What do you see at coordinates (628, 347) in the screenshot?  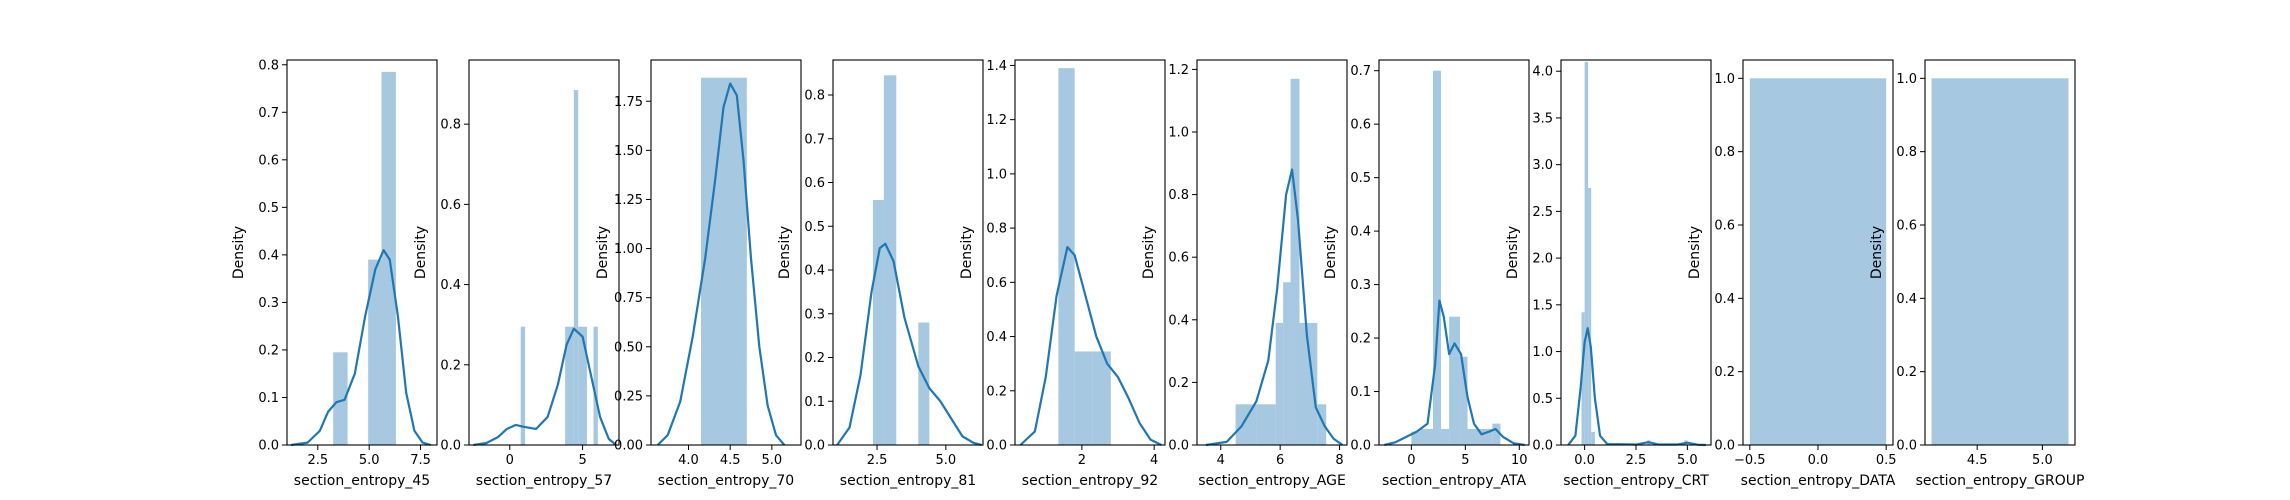 I see `y-tick-label: 0.50` at bounding box center [628, 347].